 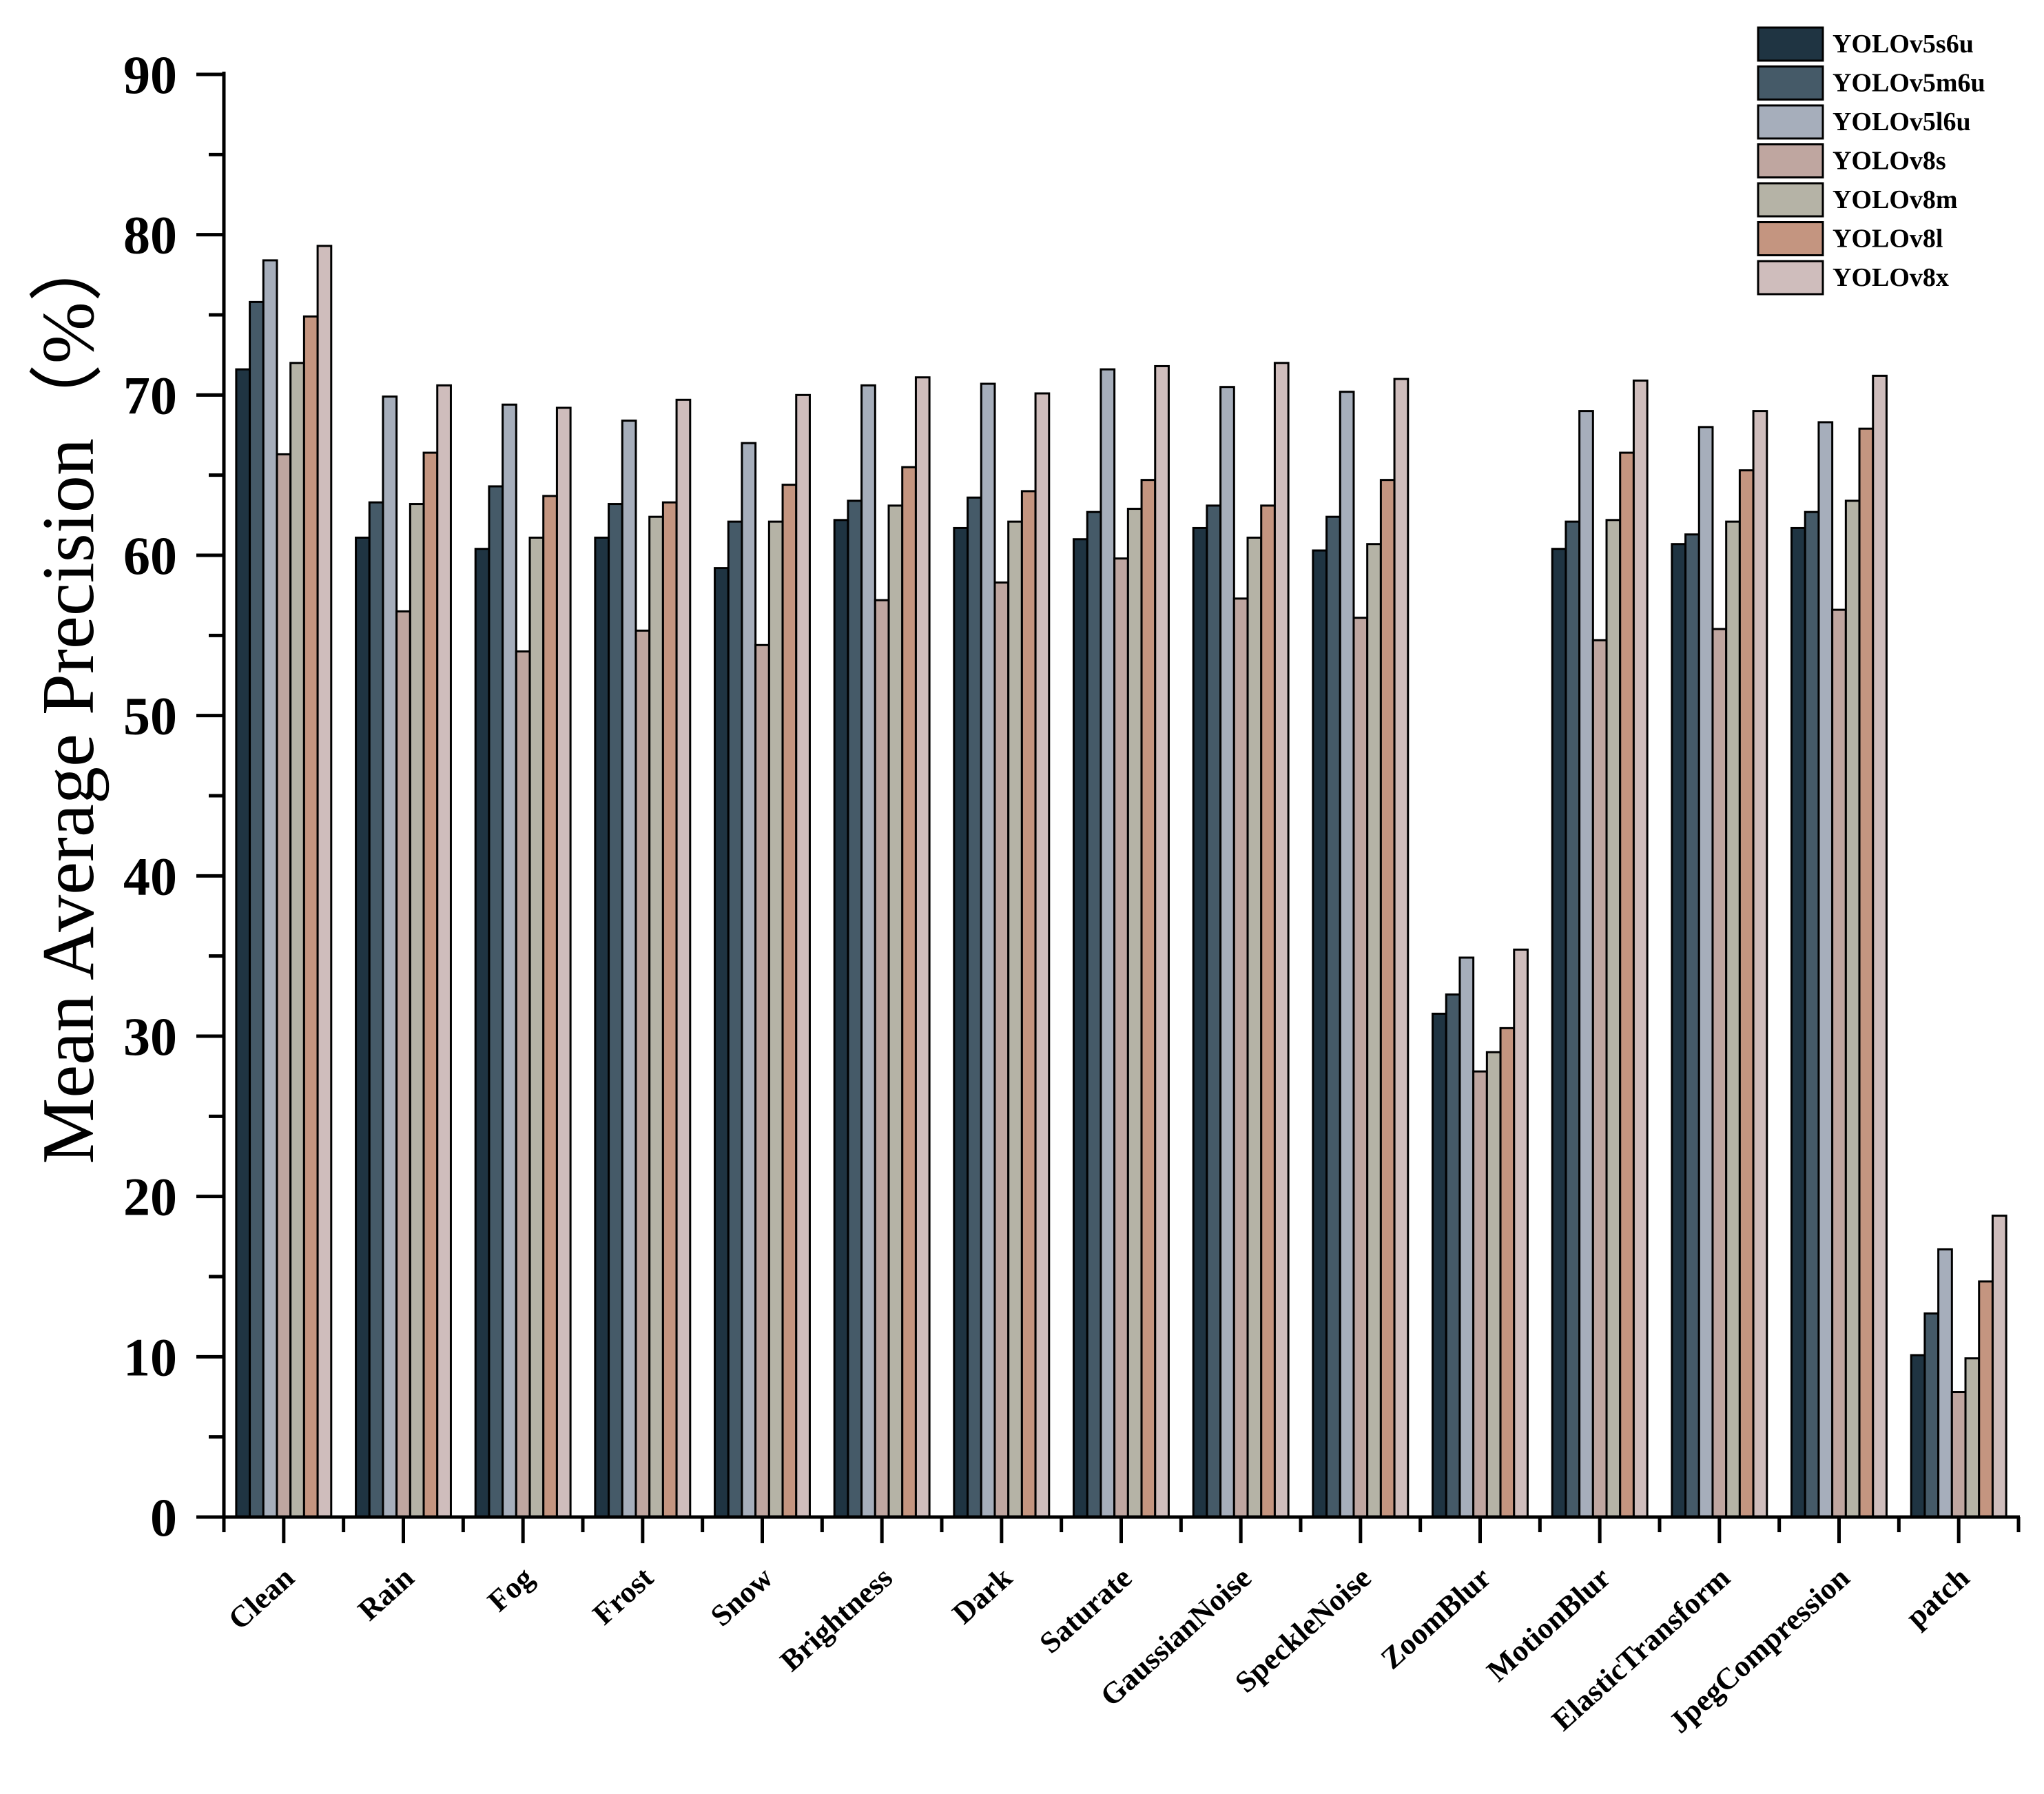 What do you see at coordinates (1453, 1255) in the screenshot?
I see `bar-YOLOv5m6u-ZoomBlur` at bounding box center [1453, 1255].